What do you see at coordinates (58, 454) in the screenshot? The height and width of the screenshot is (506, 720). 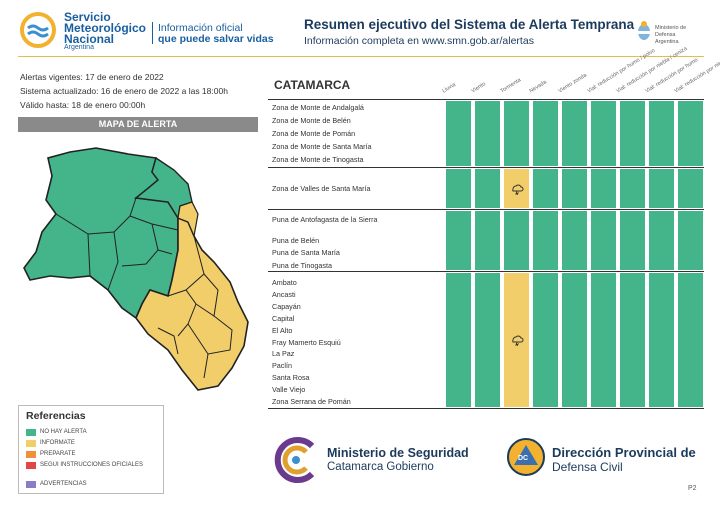 I see `ref-label: PREPARATE` at bounding box center [58, 454].